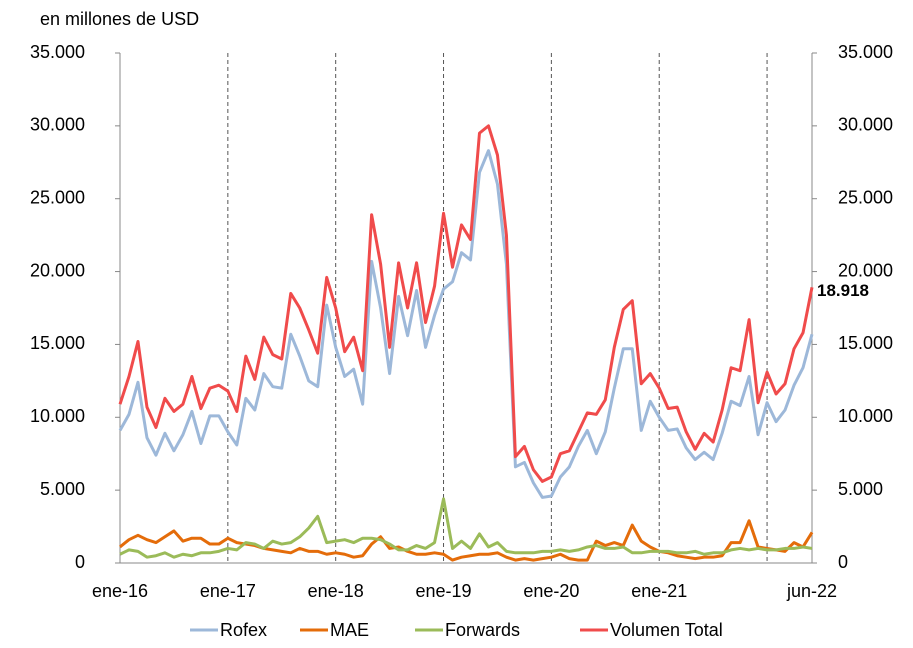 The width and height of the screenshot is (913, 648). Describe the element at coordinates (57, 416) in the screenshot. I see `y-tick-label: 10.000` at that location.